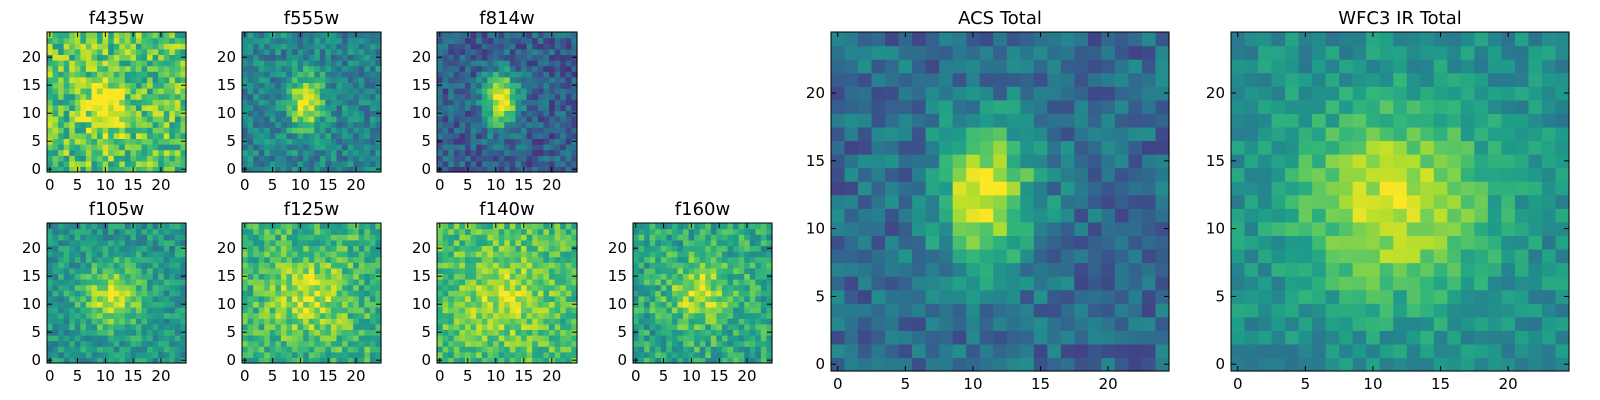 The image size is (1600, 400). What do you see at coordinates (311, 209) in the screenshot?
I see `panel-title: f125w` at bounding box center [311, 209].